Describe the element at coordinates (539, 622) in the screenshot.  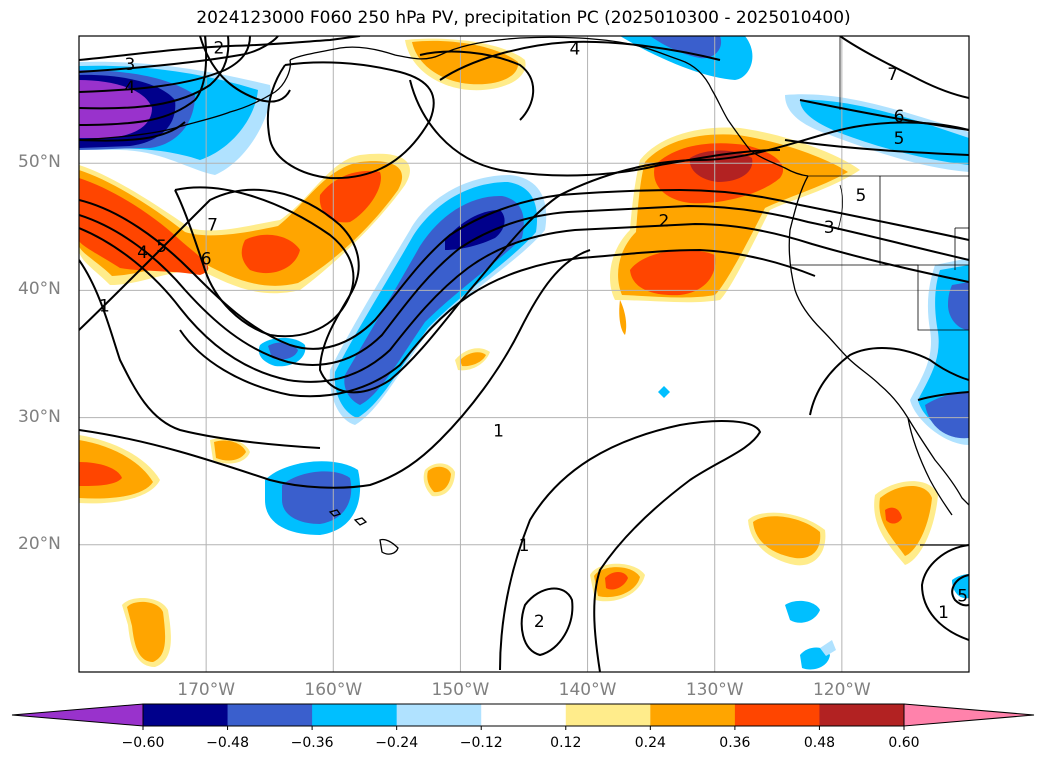
I see `contour-label-17: 2` at that location.